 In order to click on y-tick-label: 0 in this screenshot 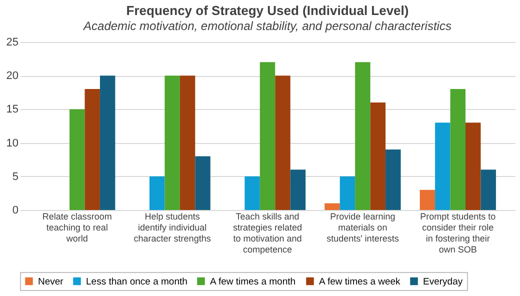, I will do `click(15, 210)`.